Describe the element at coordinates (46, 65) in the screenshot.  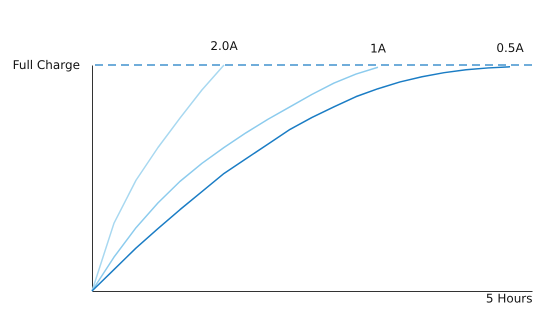
I see `ref-line-label: Full Charge` at that location.